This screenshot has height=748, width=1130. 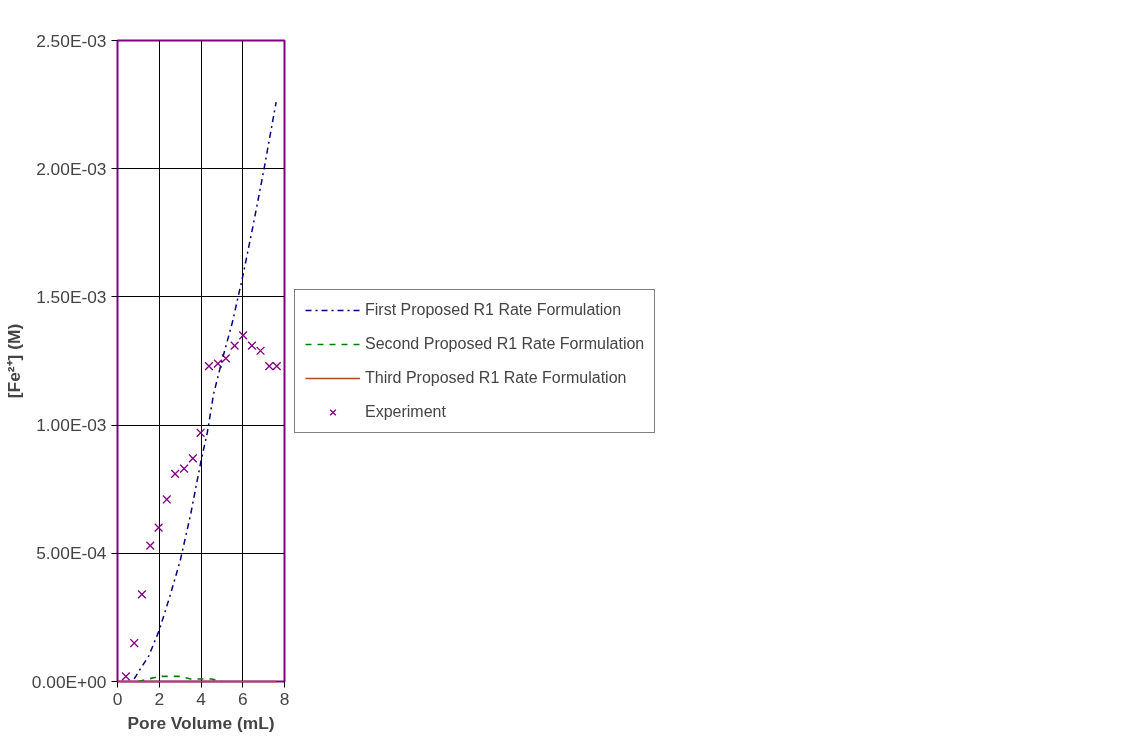 What do you see at coordinates (284, 698) in the screenshot?
I see `x-tick-label: 8` at bounding box center [284, 698].